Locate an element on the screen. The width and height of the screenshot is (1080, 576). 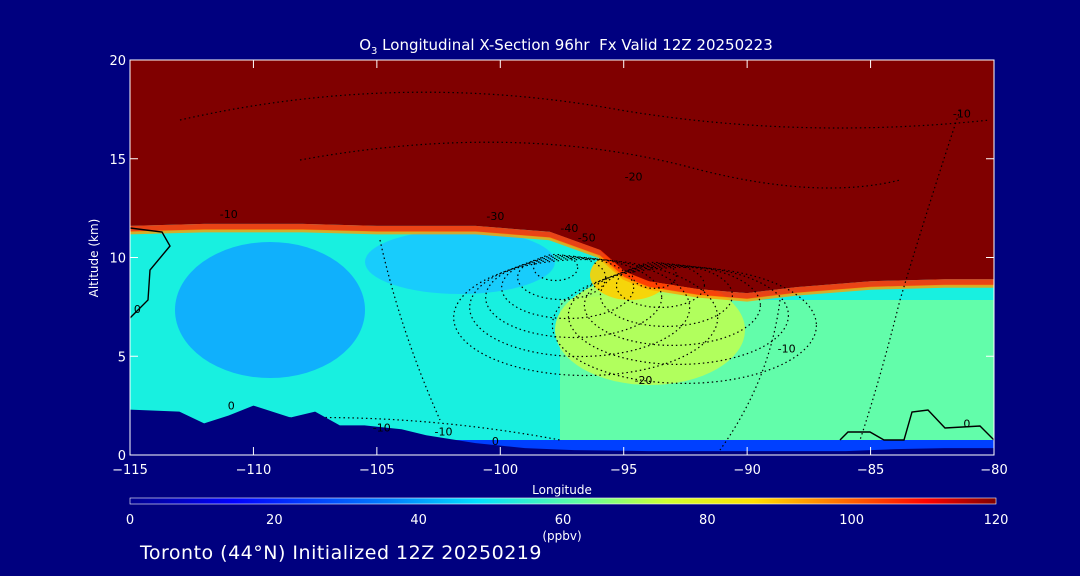
contour-label-12: -10 is located at coordinates (444, 431).